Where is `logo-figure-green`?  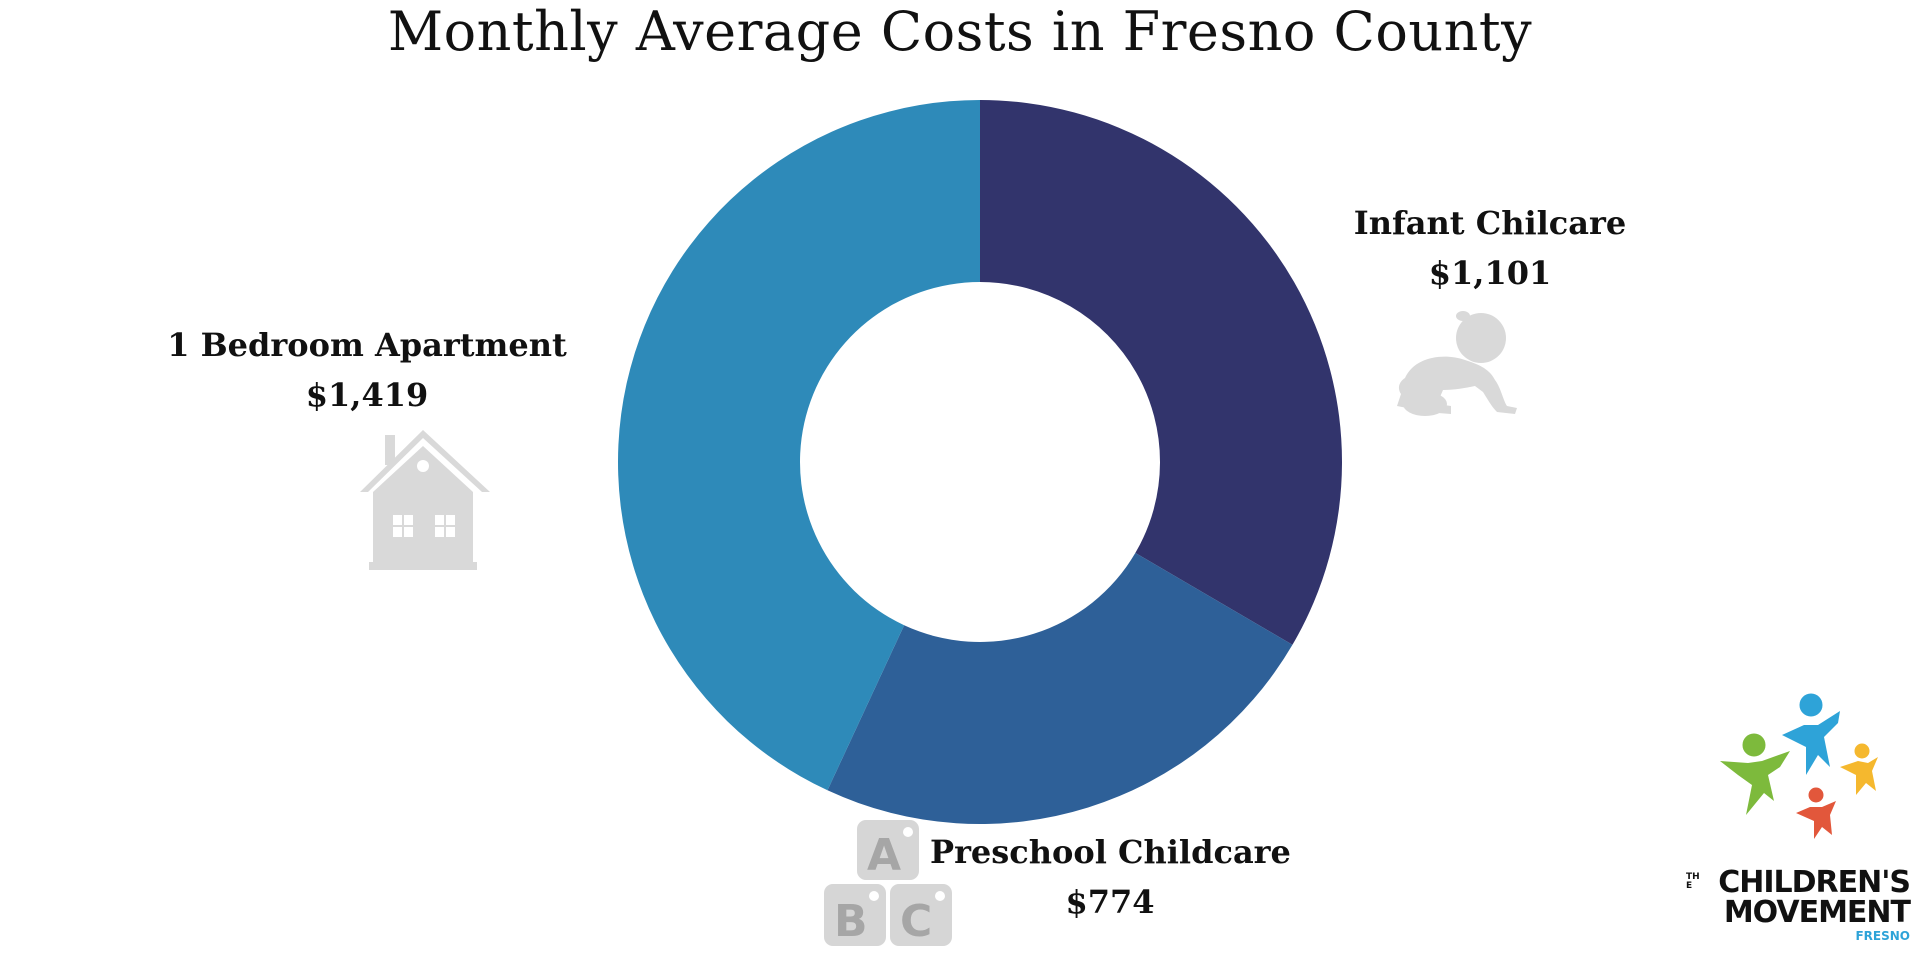
logo-figure-green is located at coordinates (1754, 745).